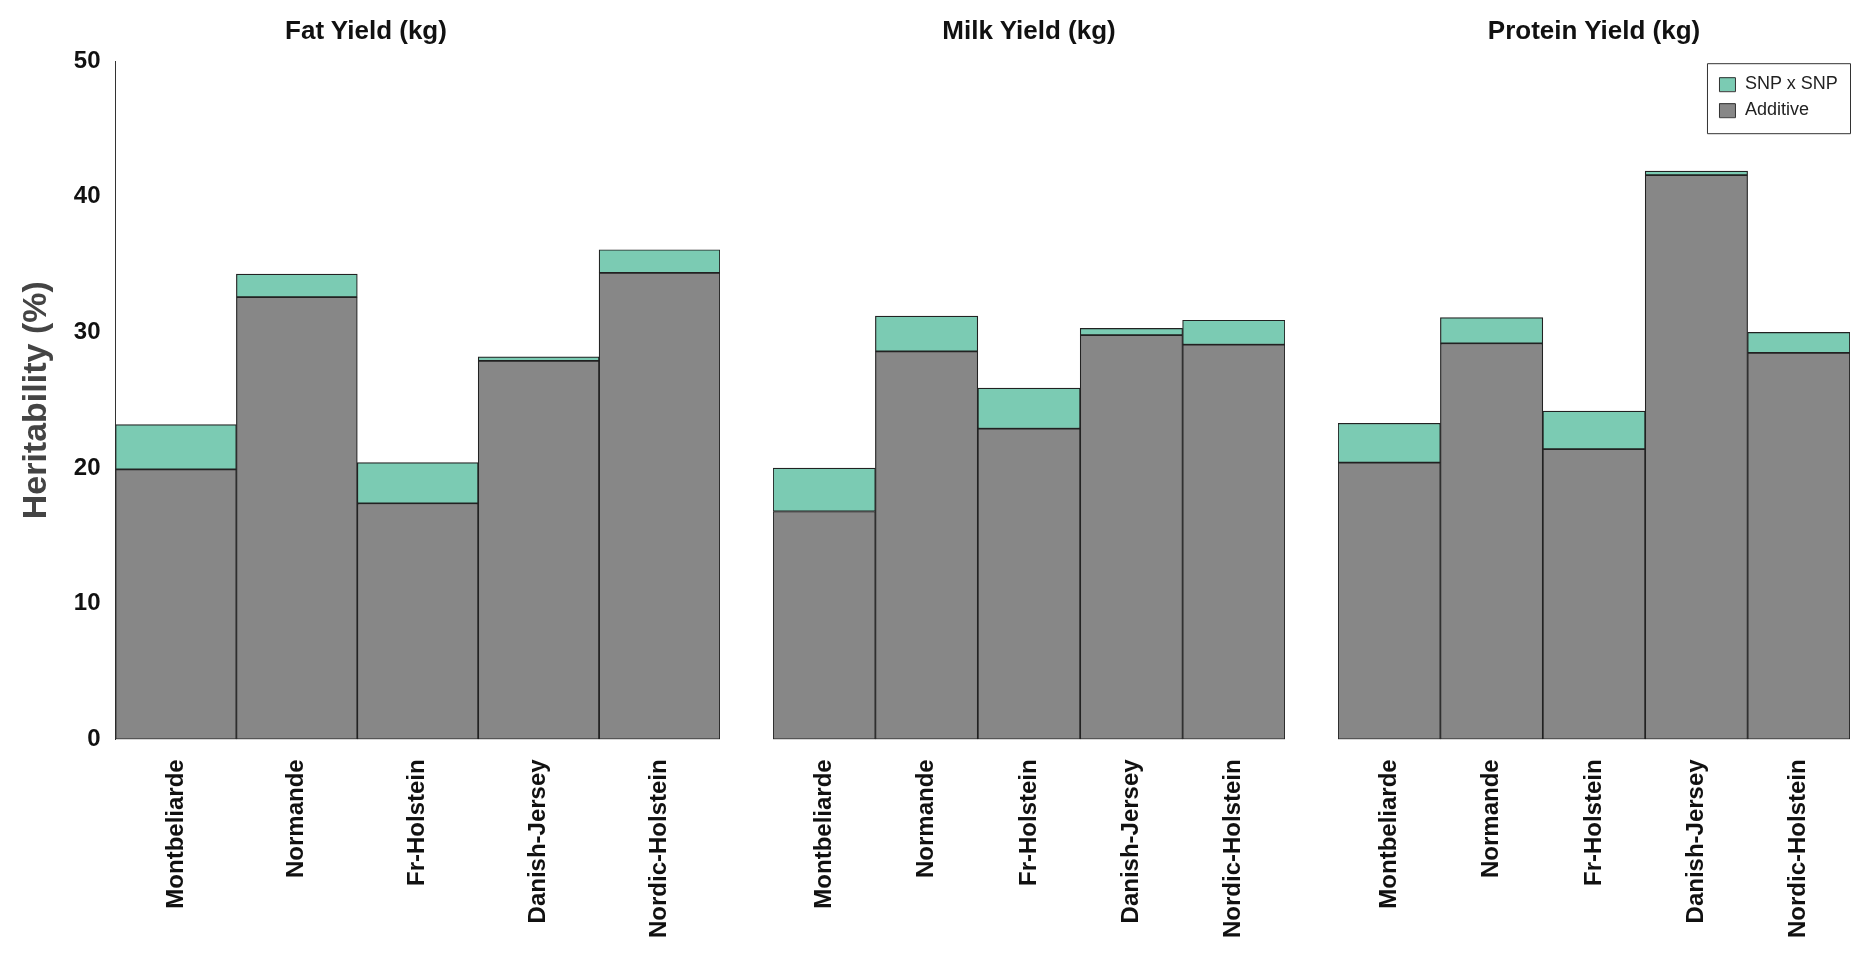  Describe the element at coordinates (1777, 109) in the screenshot. I see `legend-label: Additive` at that location.